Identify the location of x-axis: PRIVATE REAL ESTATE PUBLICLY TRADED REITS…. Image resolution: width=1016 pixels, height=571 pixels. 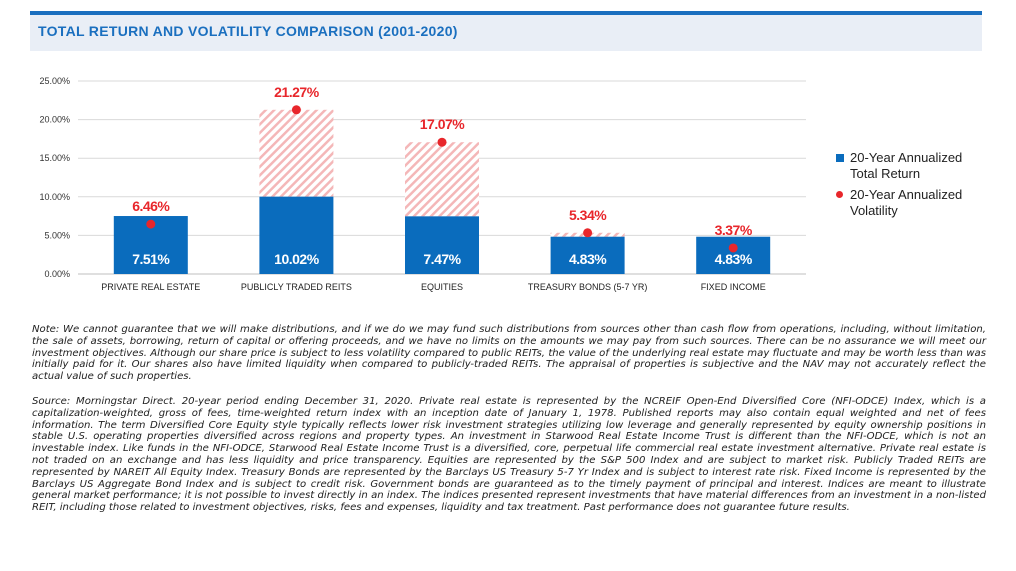
(433, 287).